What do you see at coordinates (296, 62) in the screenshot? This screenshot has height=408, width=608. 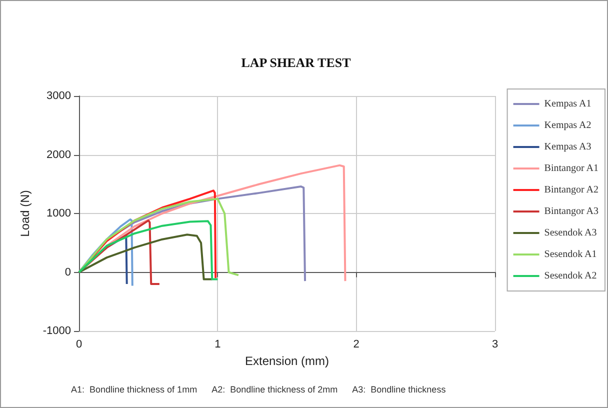 I see `chart-title: LAP SHEAR TEST` at bounding box center [296, 62].